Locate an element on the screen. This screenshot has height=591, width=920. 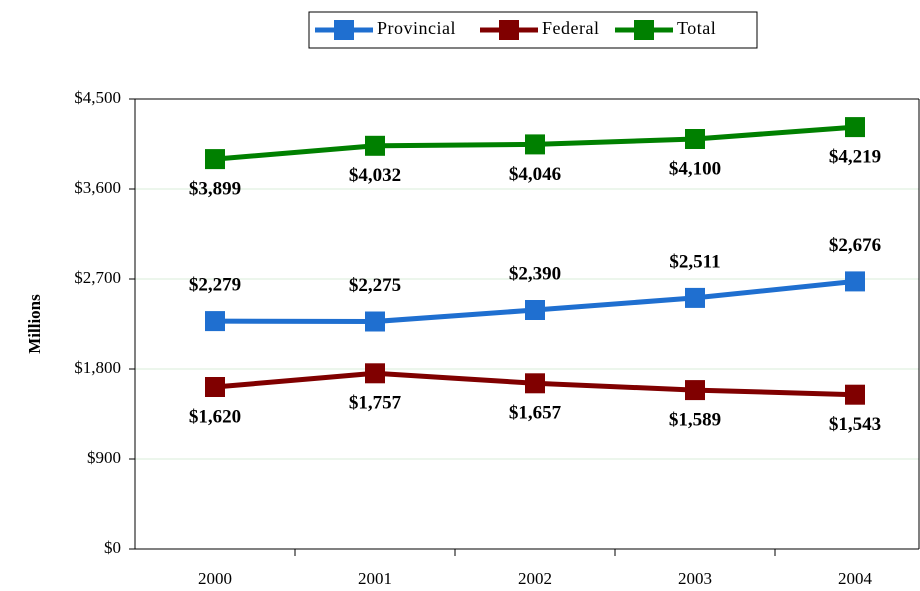
x-tick-label: 2001 is located at coordinates (375, 578).